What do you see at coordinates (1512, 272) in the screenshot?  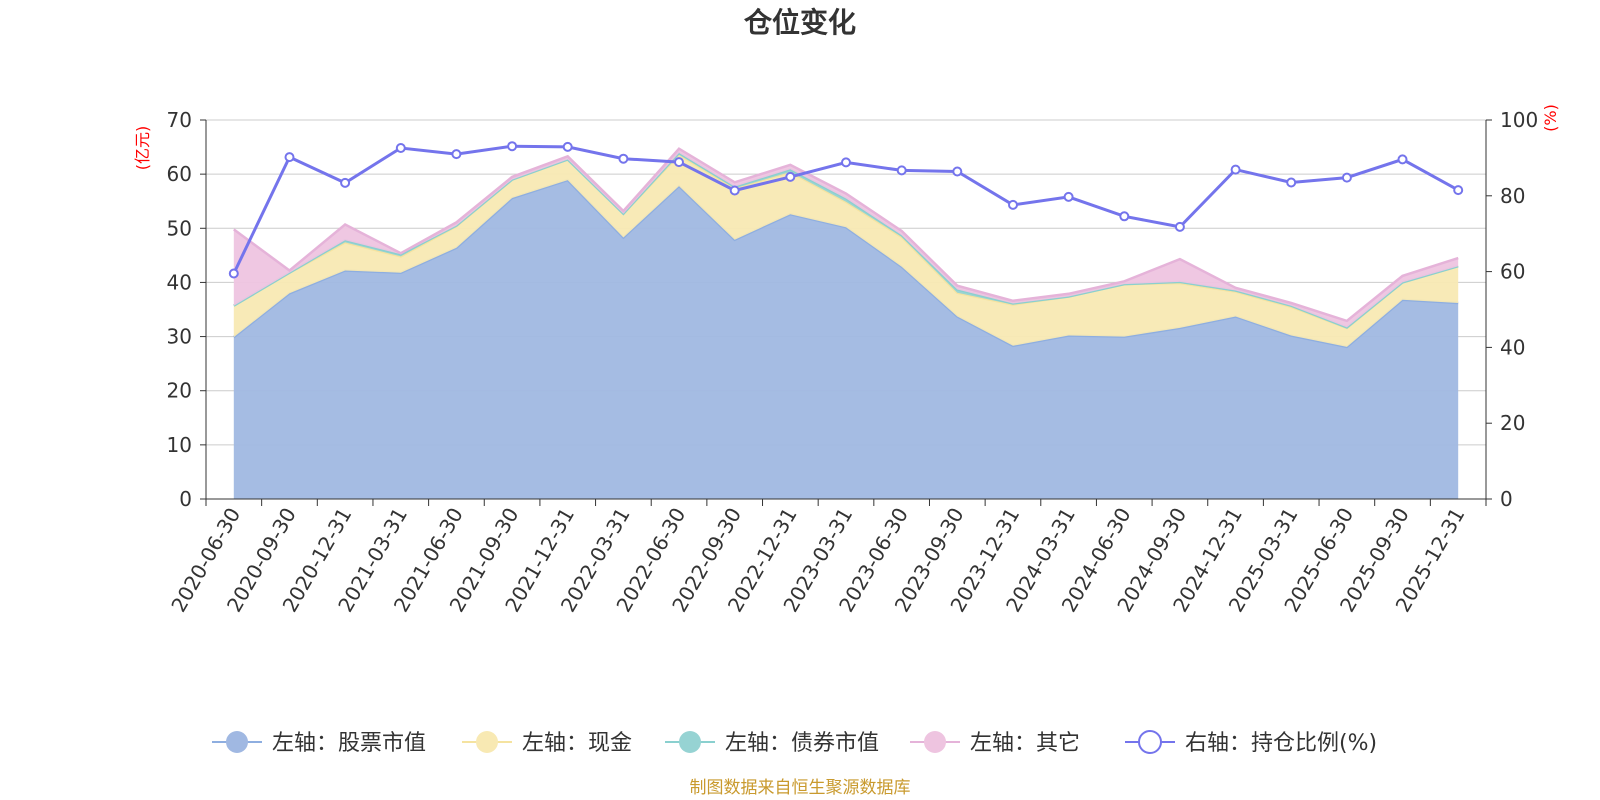 I see `right-axis-tick-label: 60` at bounding box center [1512, 272].